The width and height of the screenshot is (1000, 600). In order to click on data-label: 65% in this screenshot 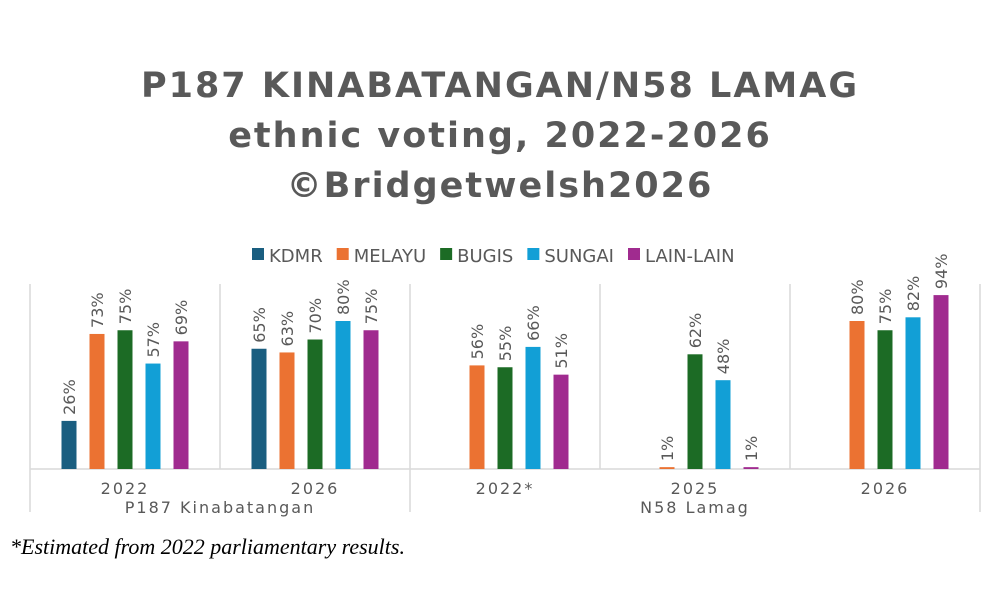, I will do `click(259, 325)`.